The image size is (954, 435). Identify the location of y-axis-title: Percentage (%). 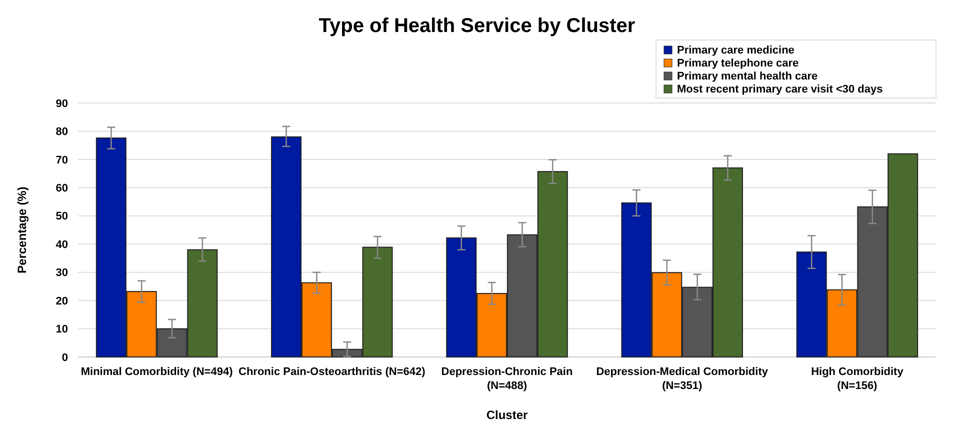
(22, 230).